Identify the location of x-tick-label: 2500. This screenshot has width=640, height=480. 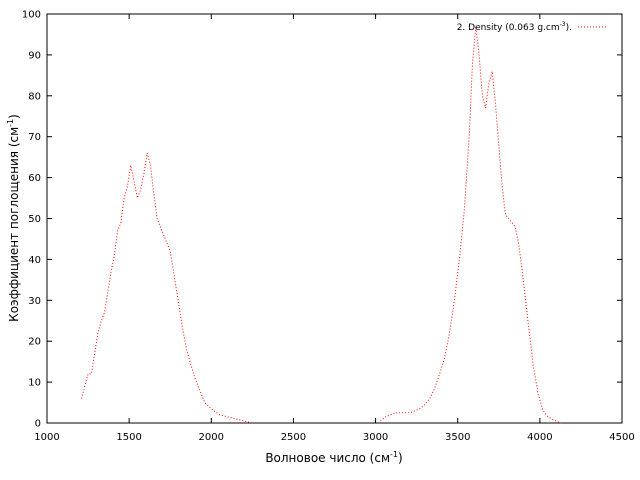
(293, 437).